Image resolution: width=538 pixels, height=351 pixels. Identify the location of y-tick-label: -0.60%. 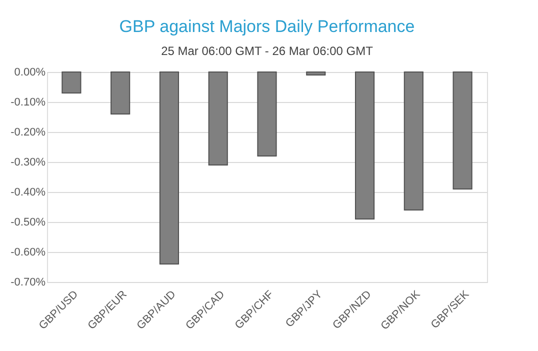
(28, 252).